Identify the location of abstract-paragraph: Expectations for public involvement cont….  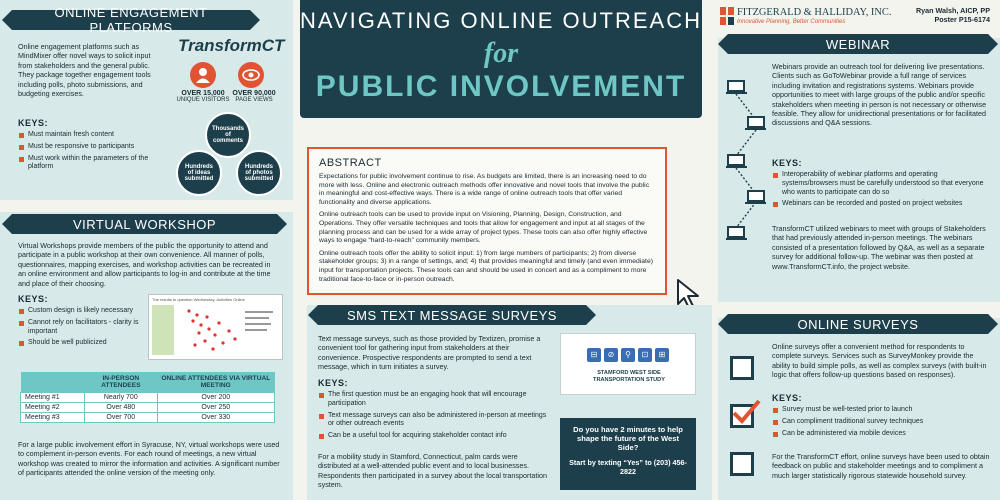
(484, 189).